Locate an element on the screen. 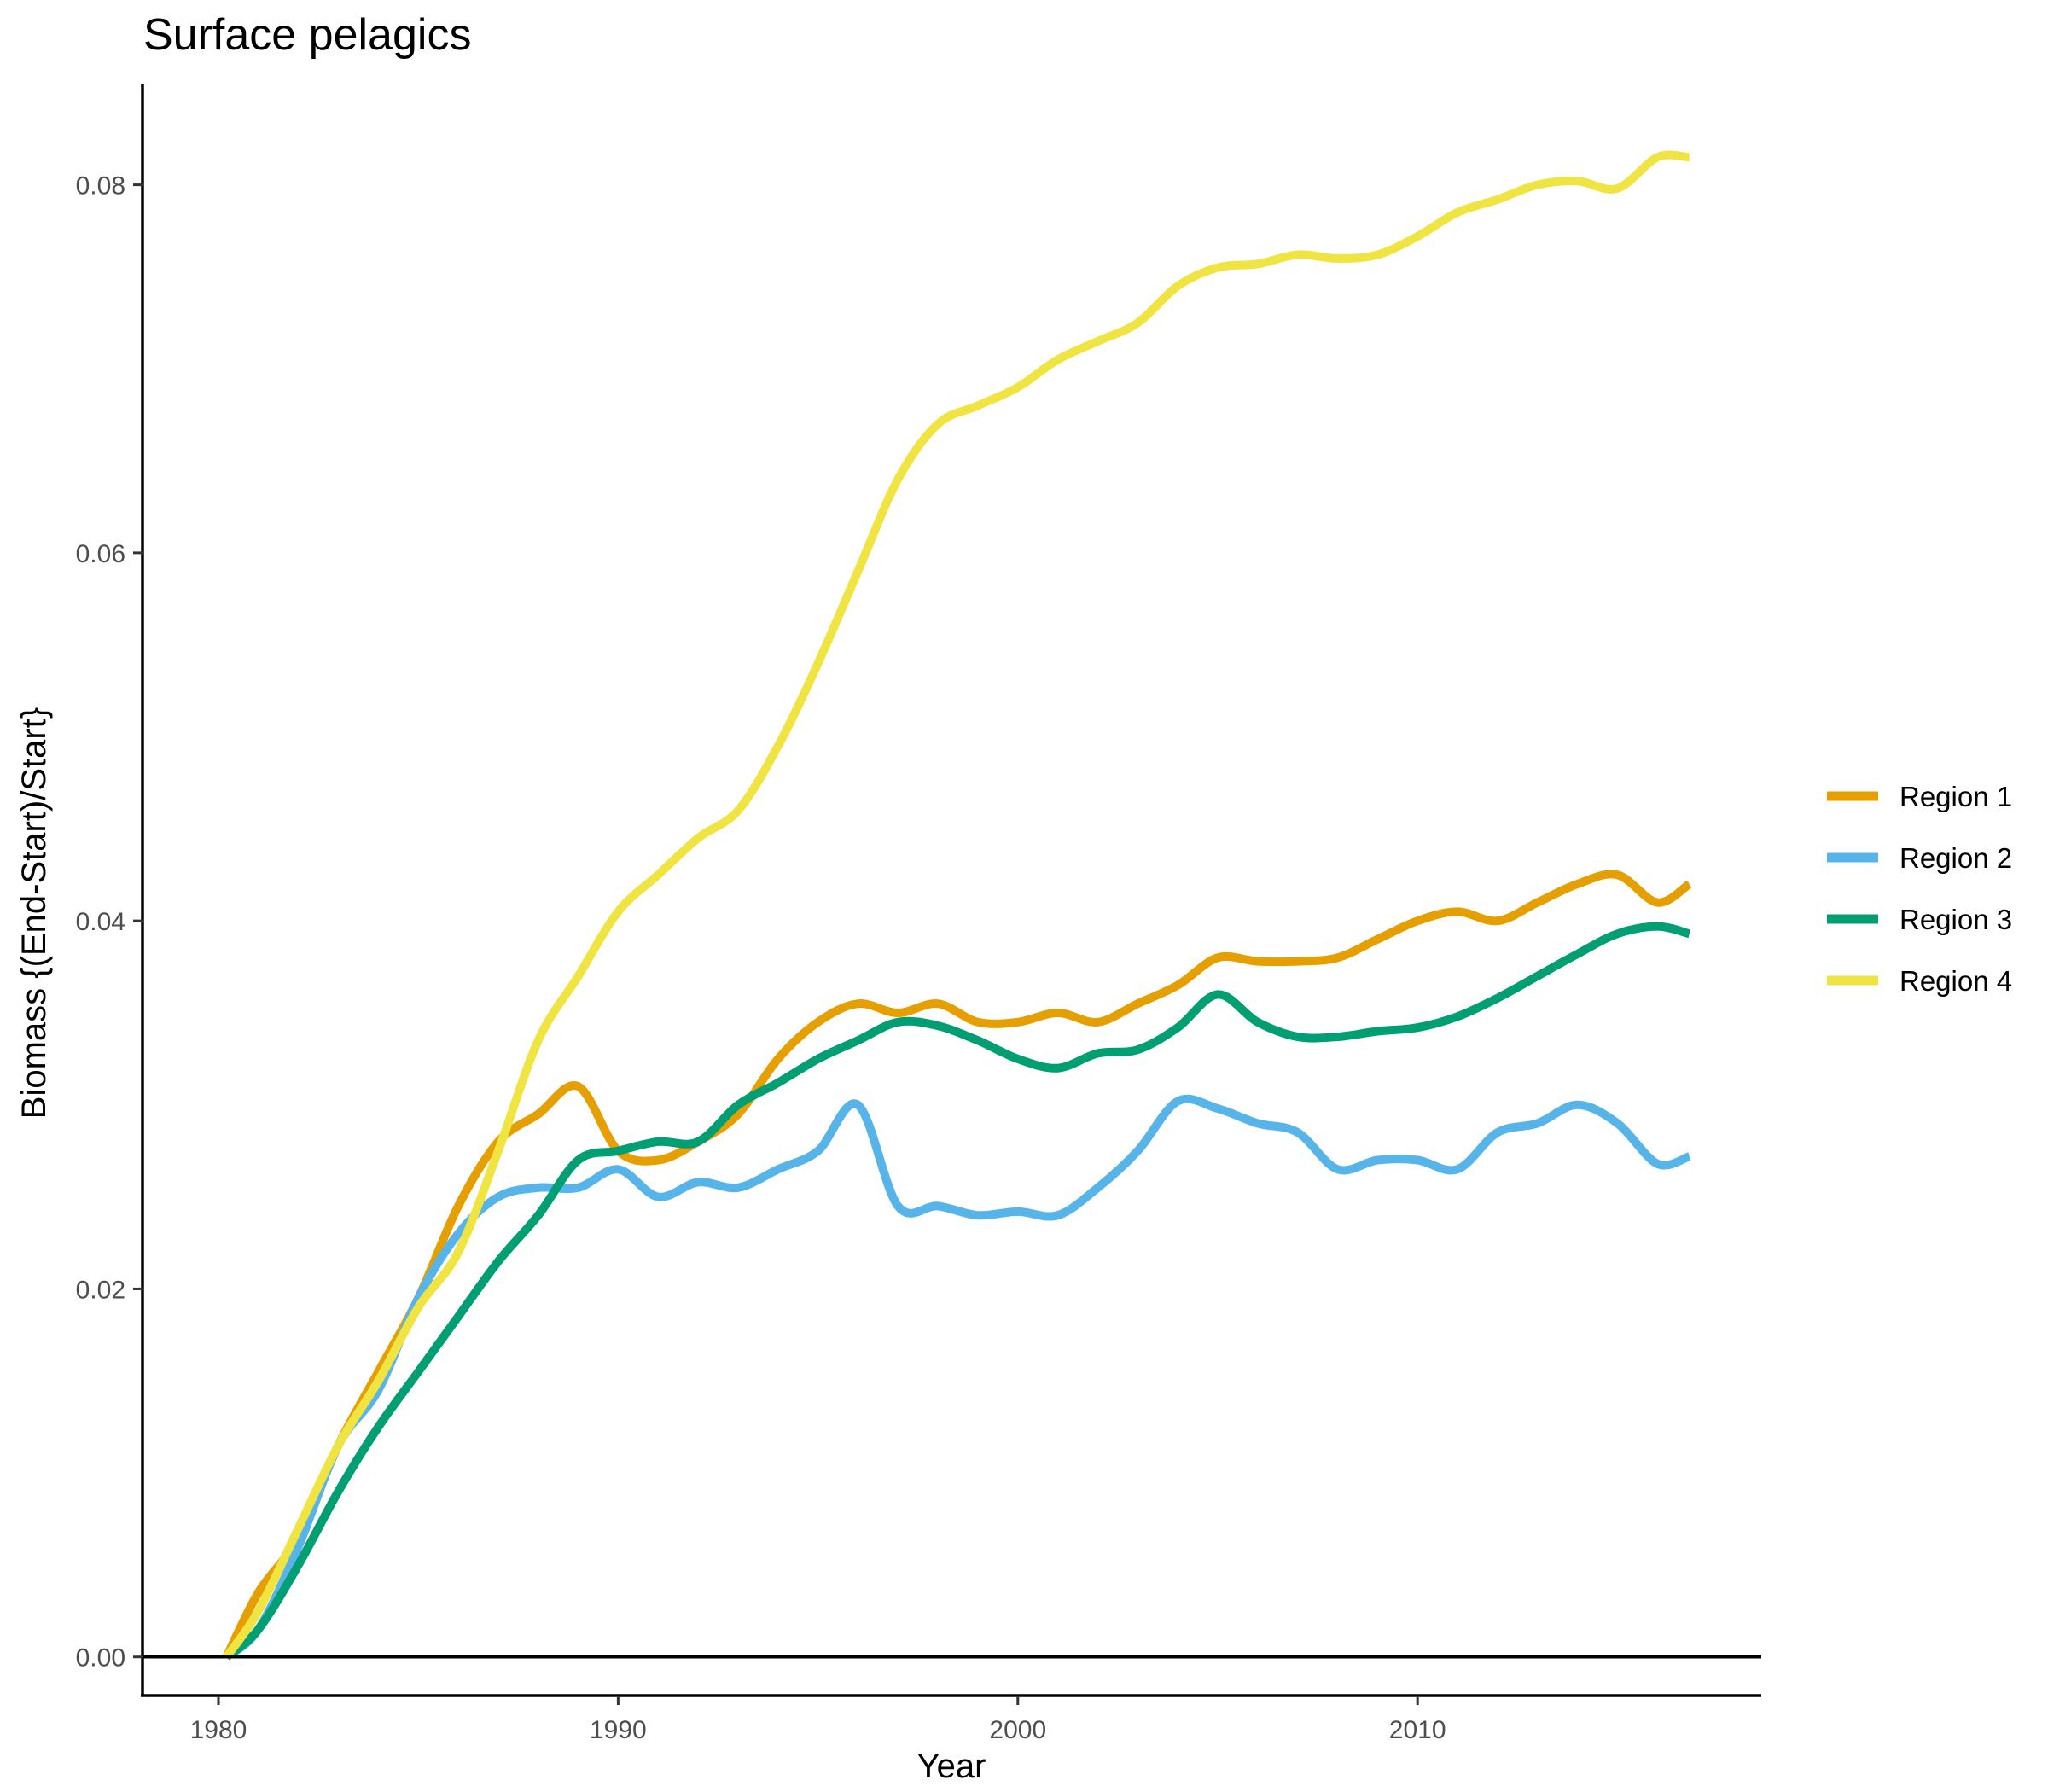 This screenshot has width=2048, height=1792. x-tick-label: 2010 is located at coordinates (1417, 1730).